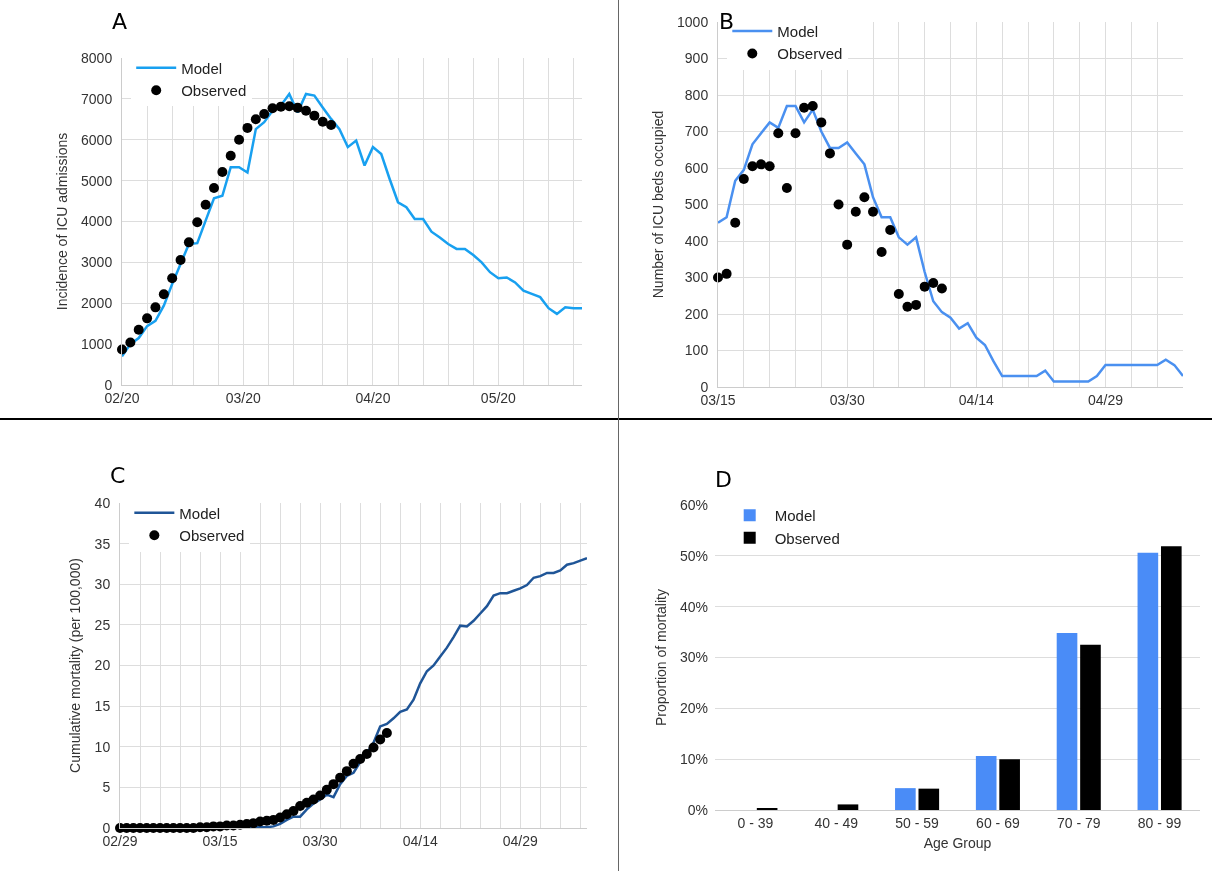 This screenshot has height=871, width=1212. Describe the element at coordinates (696, 313) in the screenshot. I see `y-tick-label: 200` at that location.